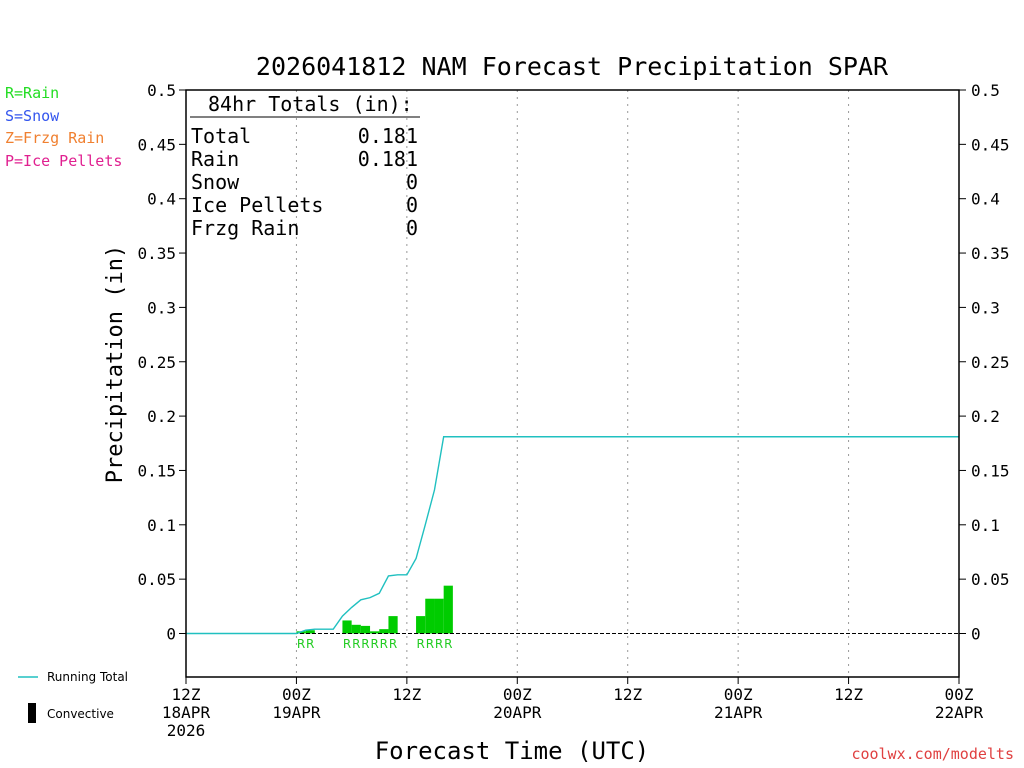 The height and width of the screenshot is (768, 1024). I want to click on y-tick-label: 0.05, so click(156, 579).